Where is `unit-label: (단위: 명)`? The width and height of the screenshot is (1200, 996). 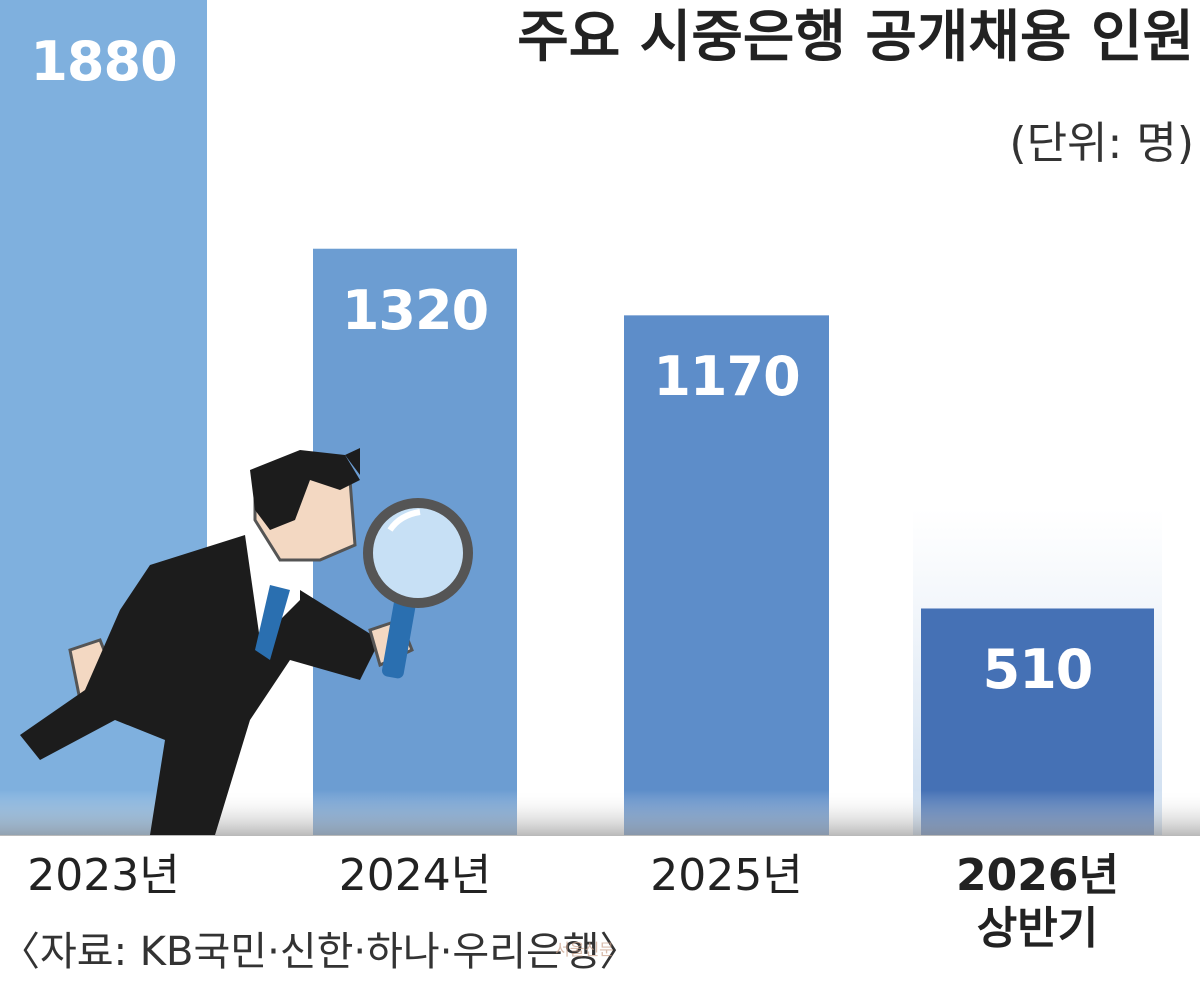 unit-label: (단위: 명) is located at coordinates (1101, 143).